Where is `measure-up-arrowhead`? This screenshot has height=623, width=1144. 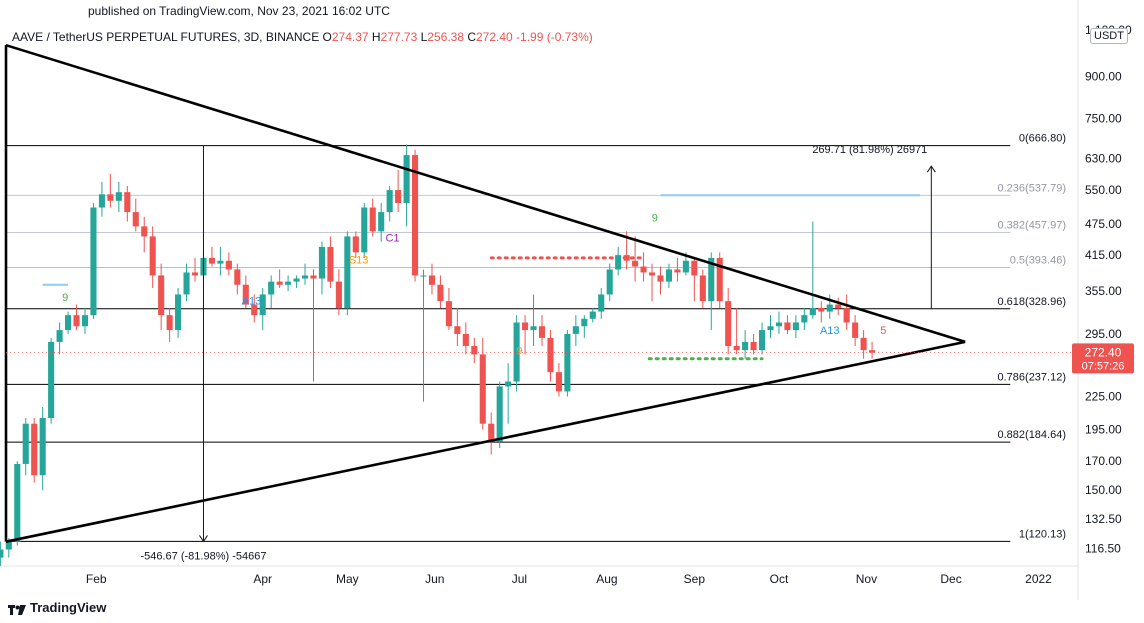
measure-up-arrowhead is located at coordinates (931, 169).